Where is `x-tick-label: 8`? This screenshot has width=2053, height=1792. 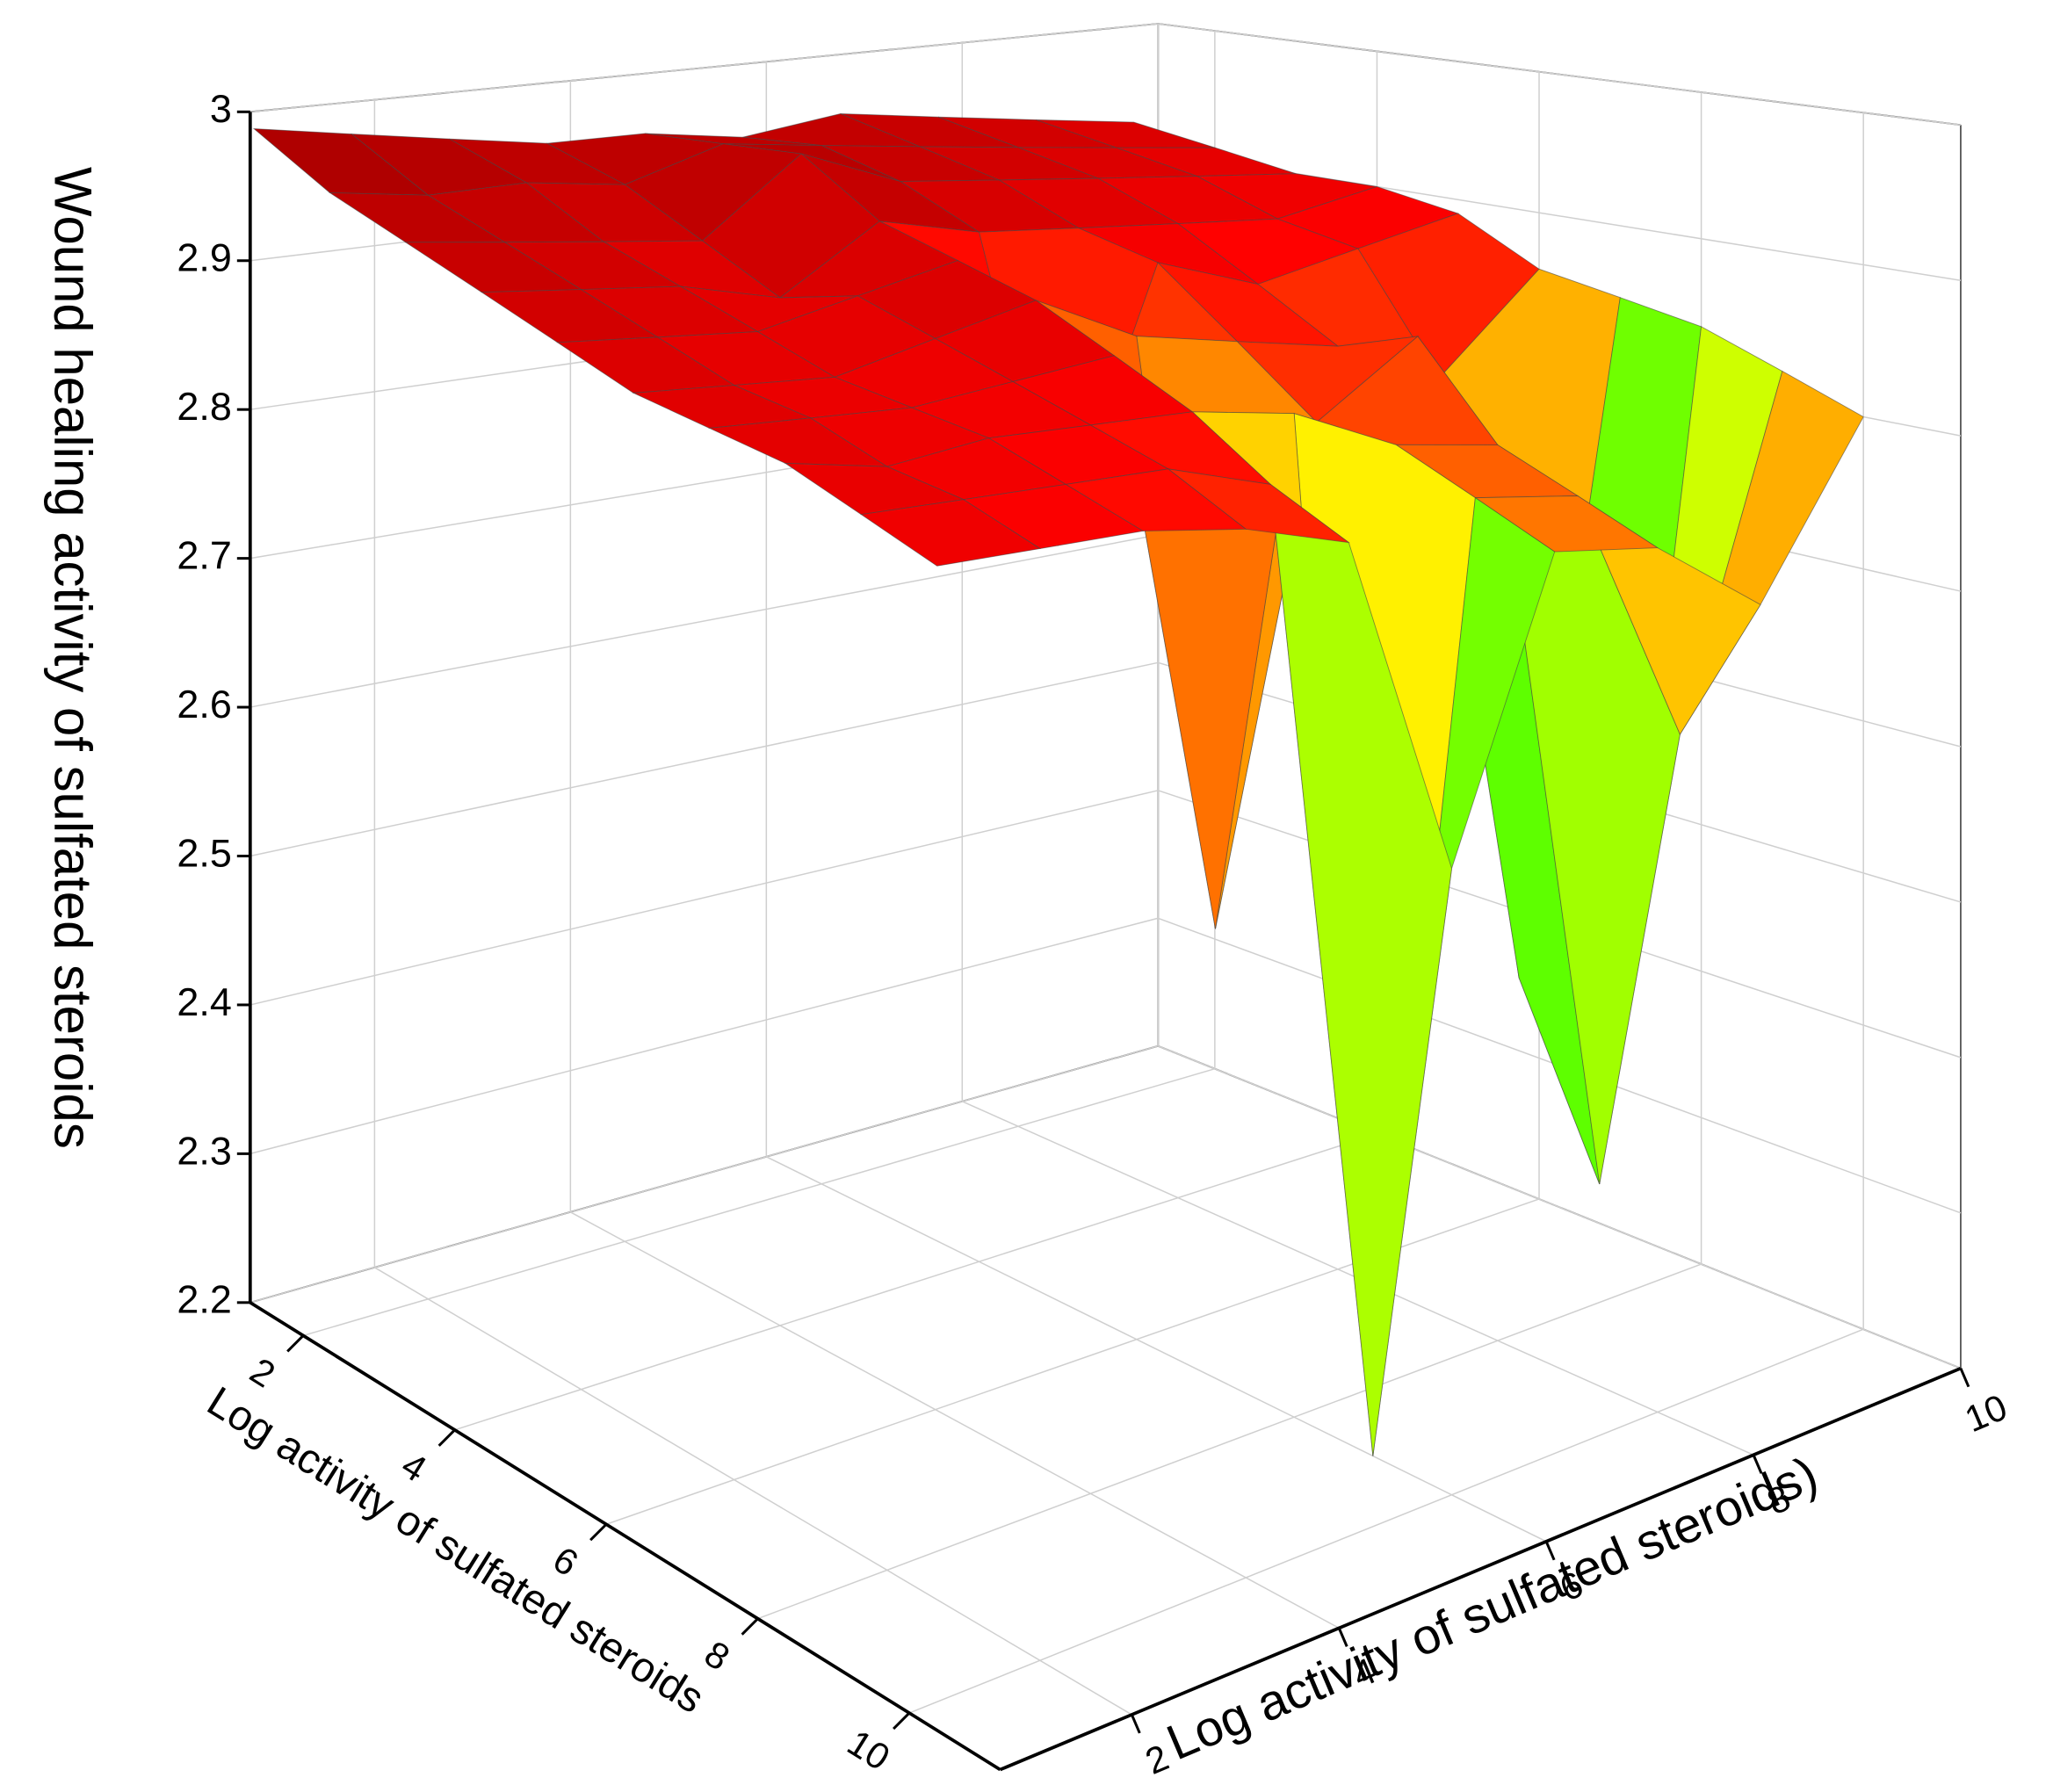 x-tick-label: 8 is located at coordinates (717, 1656).